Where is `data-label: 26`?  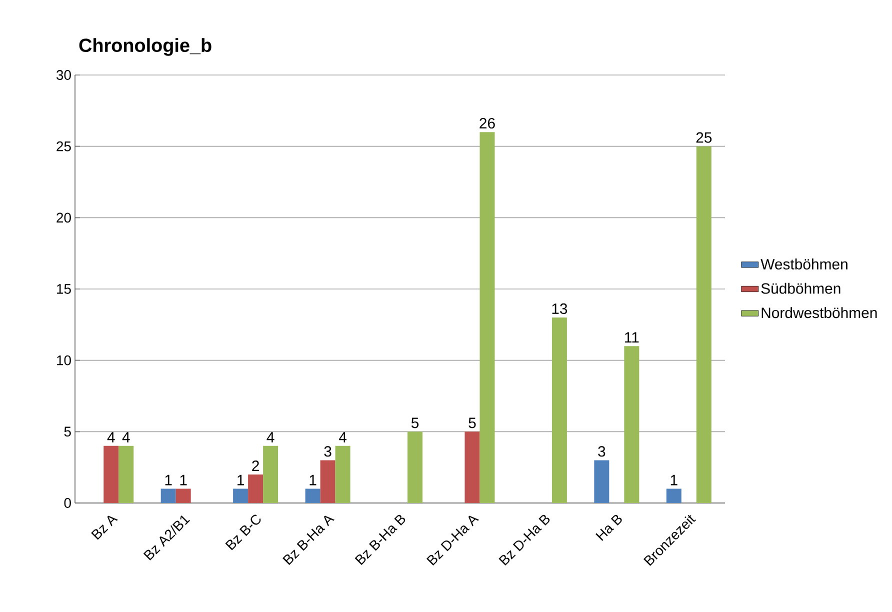 data-label: 26 is located at coordinates (487, 123).